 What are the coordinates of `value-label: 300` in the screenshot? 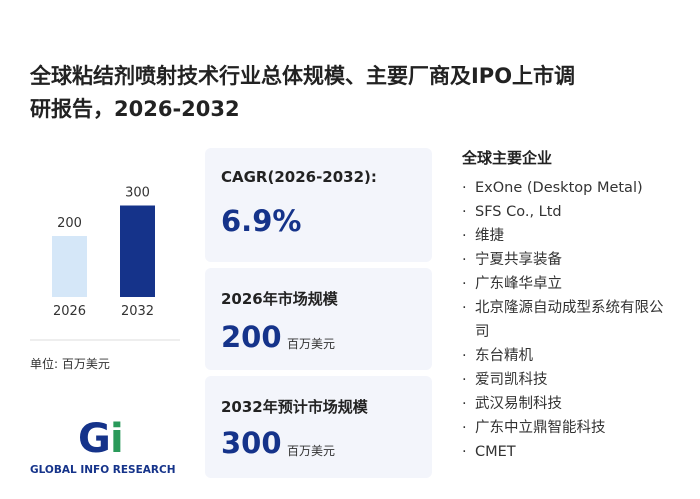 It's located at (137, 193).